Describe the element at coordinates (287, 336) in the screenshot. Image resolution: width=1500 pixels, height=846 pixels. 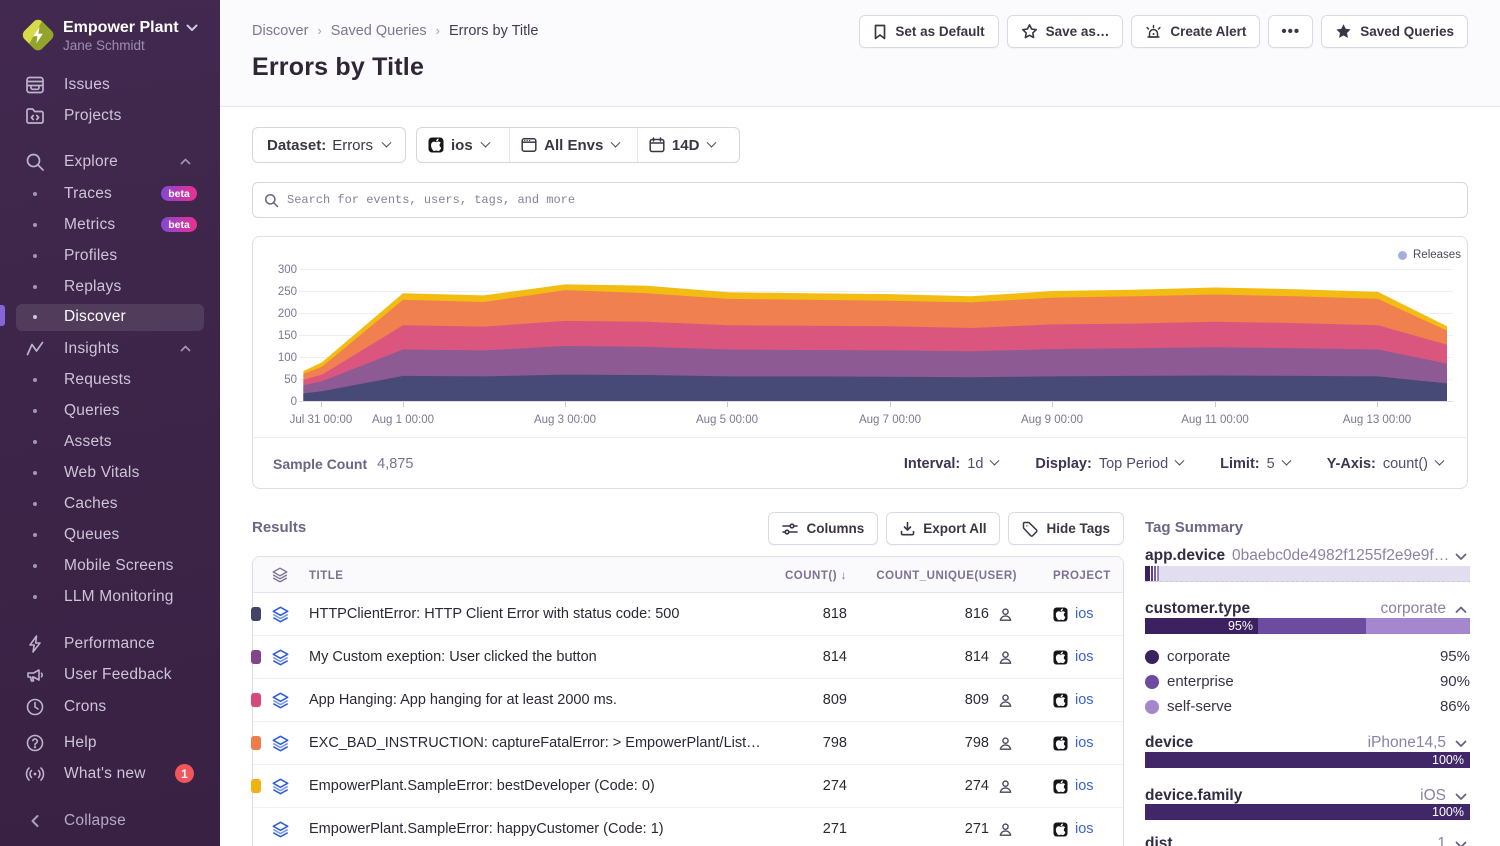
I see `svg-text: 150` at that location.